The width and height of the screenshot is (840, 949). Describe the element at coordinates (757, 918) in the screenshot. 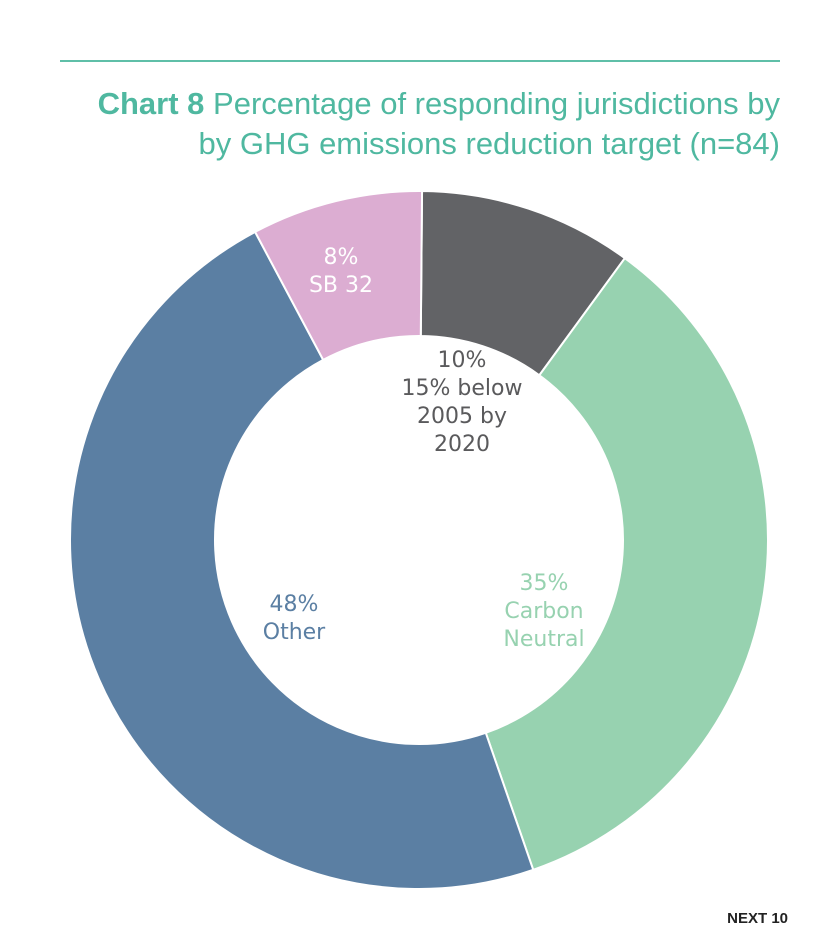

I see `source-credit: NEXT 10` at that location.